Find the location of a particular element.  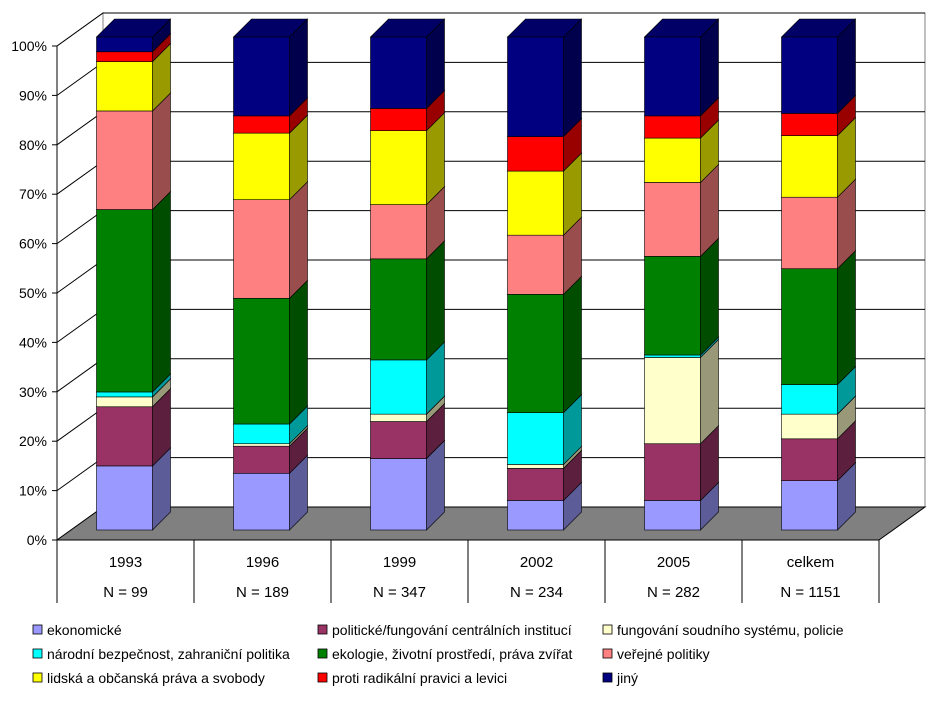

bar-segment-1996-5-side is located at coordinates (298, 352).